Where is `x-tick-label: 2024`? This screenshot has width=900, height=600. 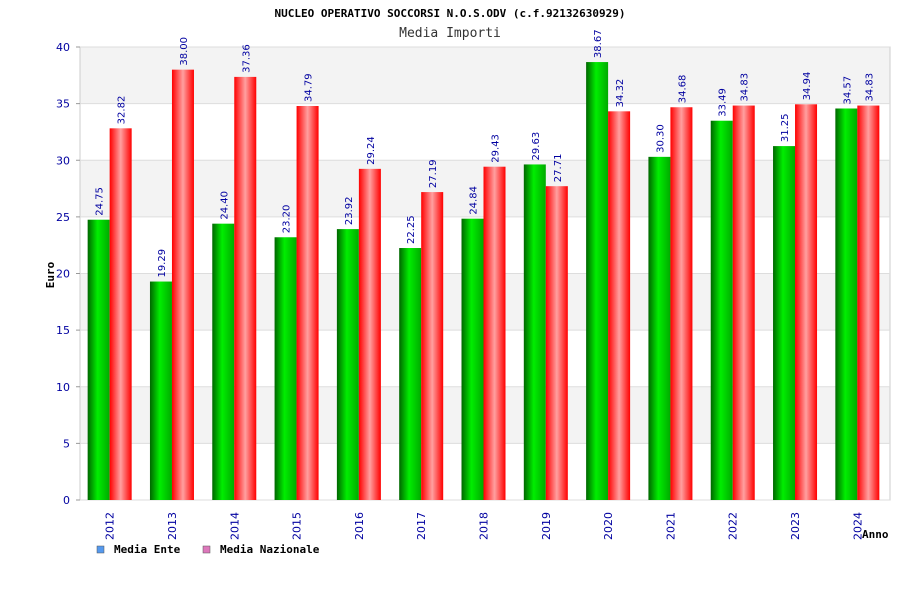
x-tick-label: 2024 is located at coordinates (857, 526).